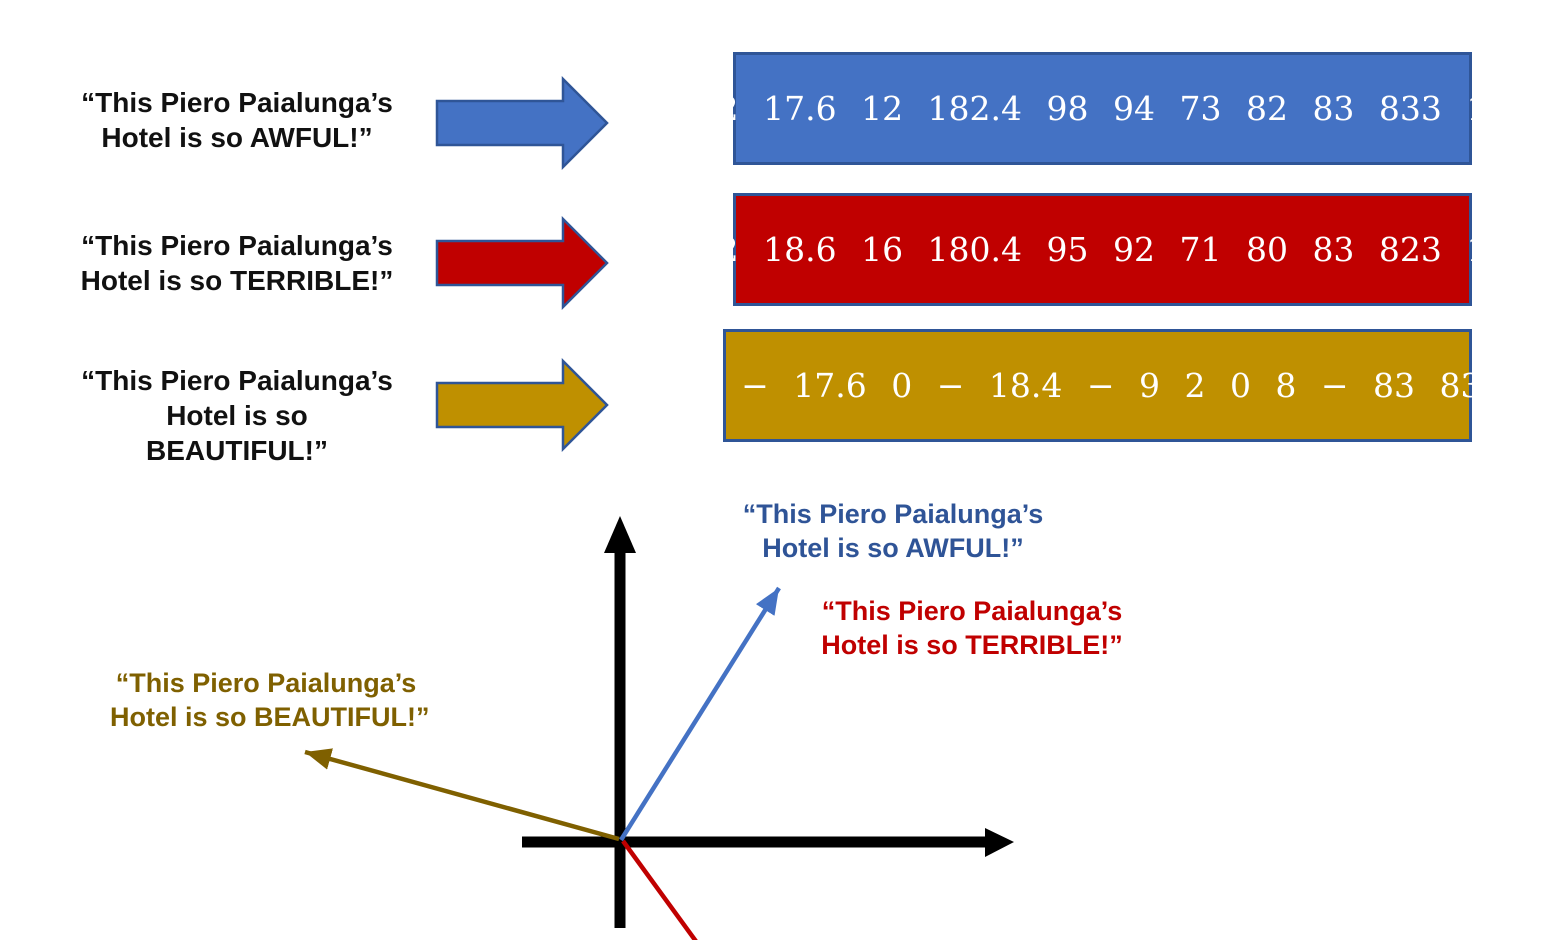 The image size is (1564, 940). What do you see at coordinates (270, 717) in the screenshot?
I see `plot-label-beautiful-line2: Hotel is so BEAUTIFUL!”` at bounding box center [270, 717].